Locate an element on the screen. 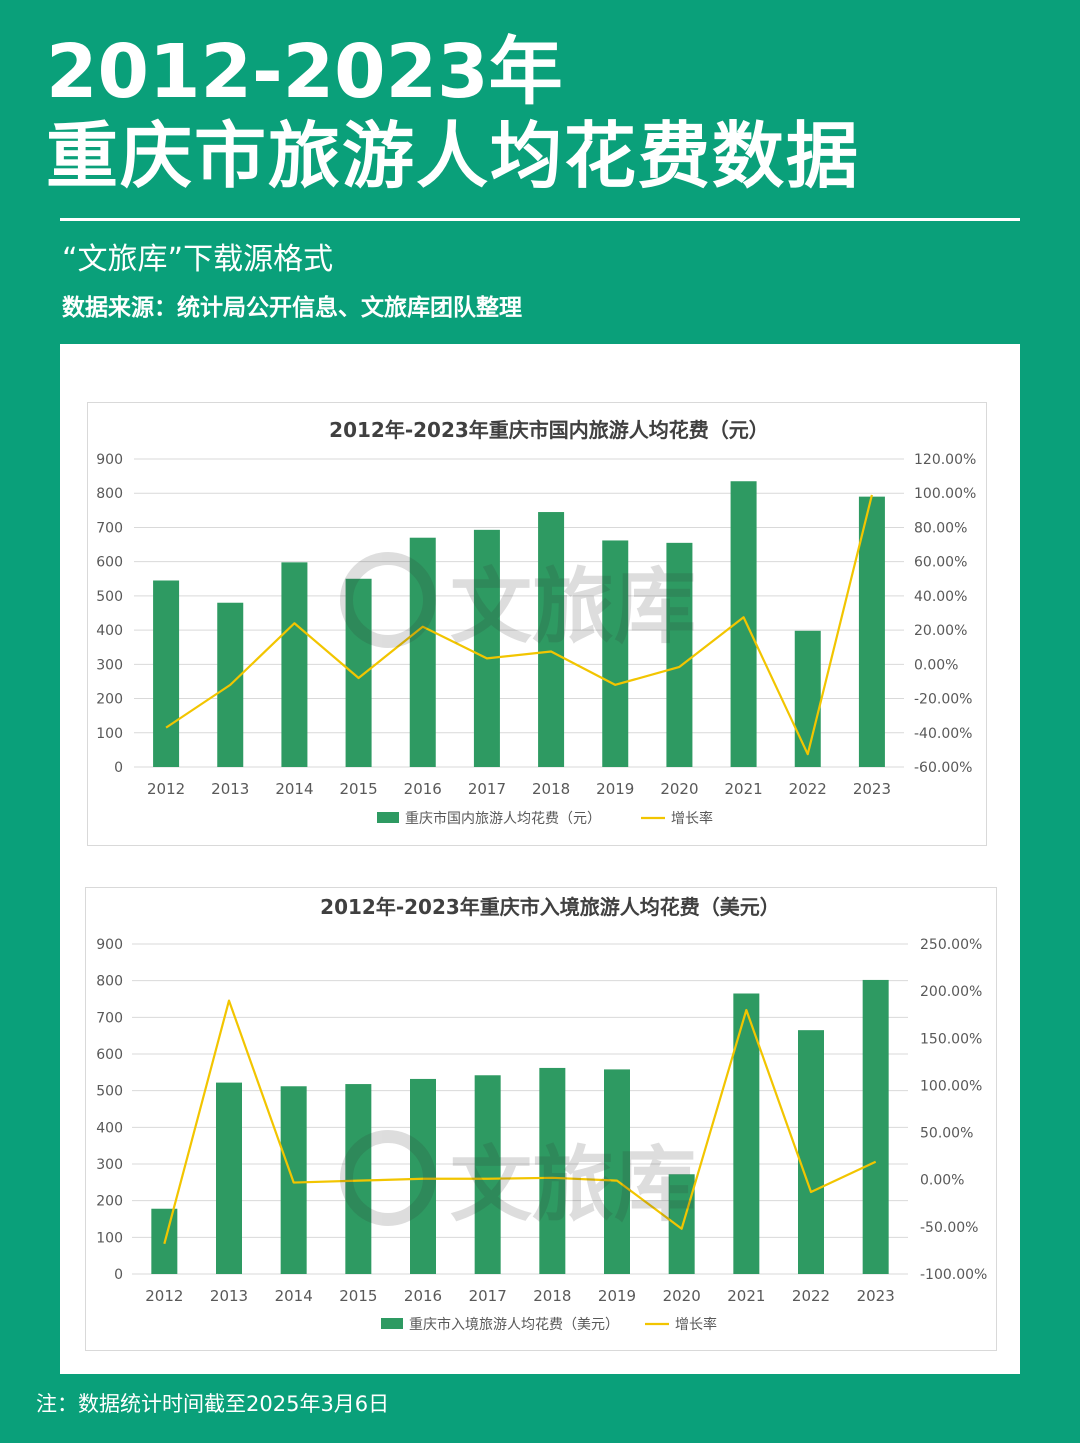  y-tick-label-right: 250.00% is located at coordinates (951, 945).